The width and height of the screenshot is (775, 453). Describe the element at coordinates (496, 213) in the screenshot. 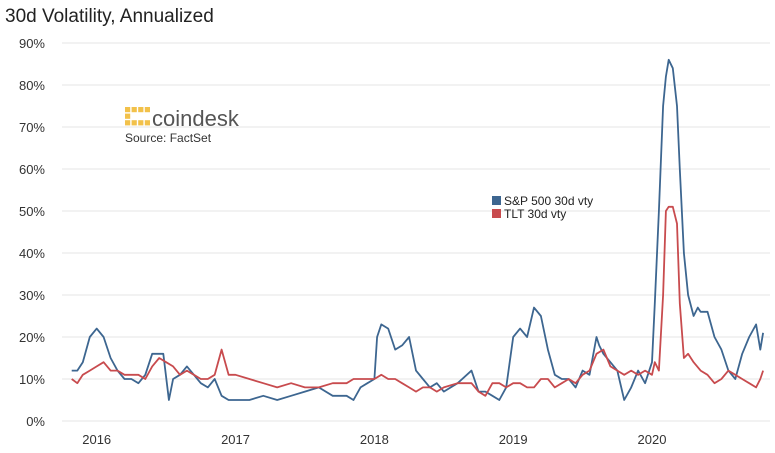

I see `legend-swatch-tlt` at that location.